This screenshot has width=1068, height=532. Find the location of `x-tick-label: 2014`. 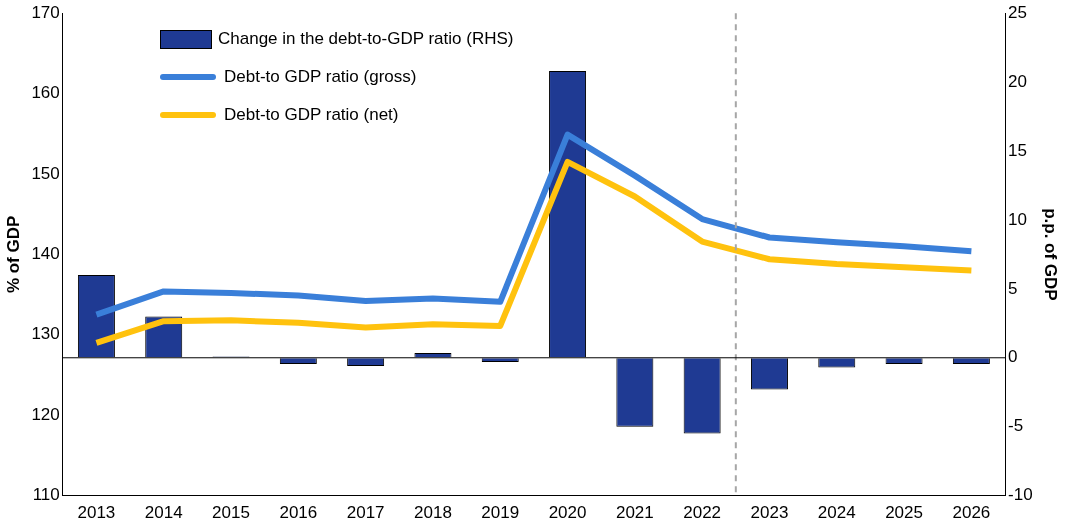

x-tick-label: 2014 is located at coordinates (163, 513).